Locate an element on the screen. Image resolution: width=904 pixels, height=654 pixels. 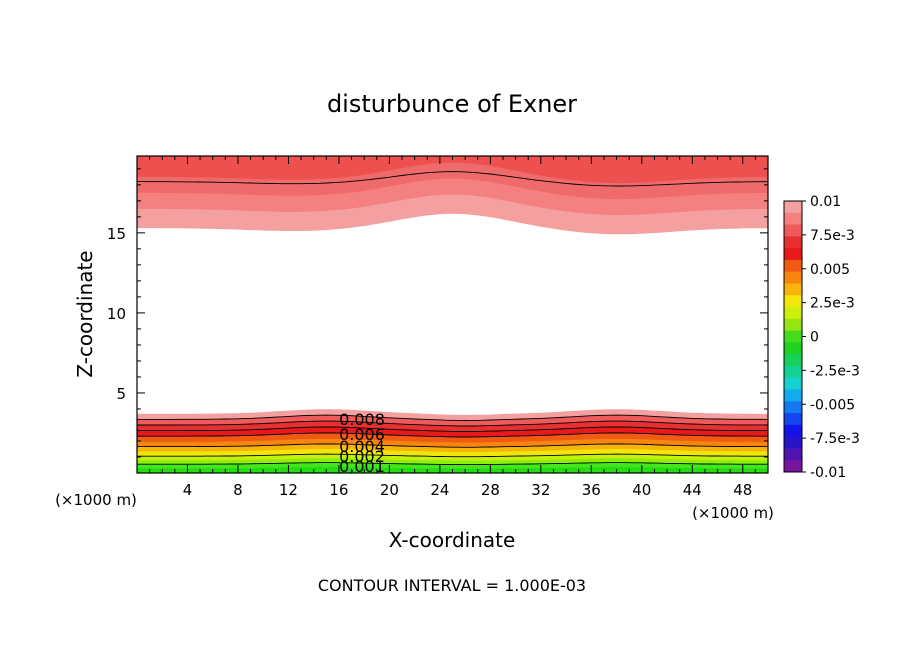
x-axis-tick-labels: 4 8 12 16 20 24 28 32 36 40 44 48 is located at coordinates (468, 490).